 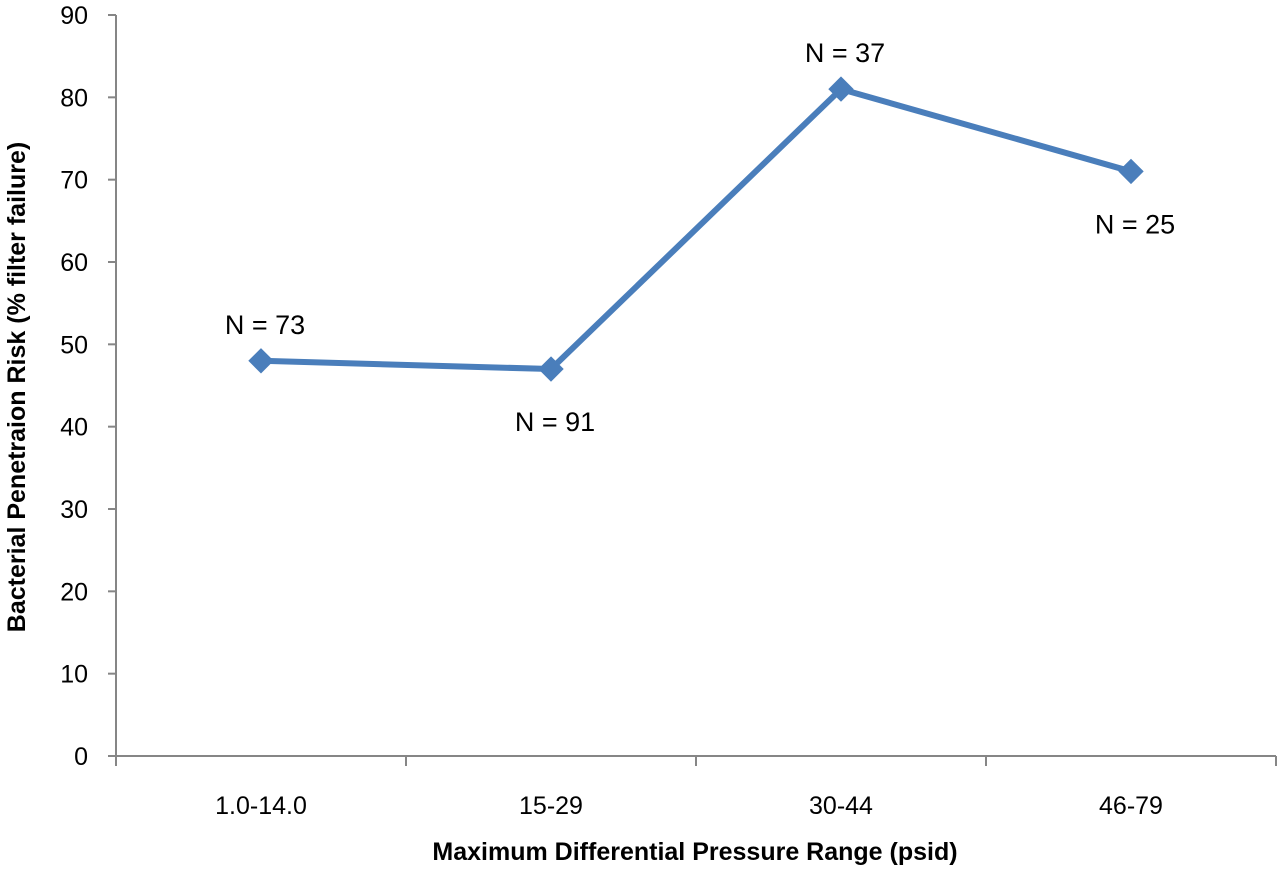 What do you see at coordinates (74, 16) in the screenshot?
I see `y-tick-label: 90` at bounding box center [74, 16].